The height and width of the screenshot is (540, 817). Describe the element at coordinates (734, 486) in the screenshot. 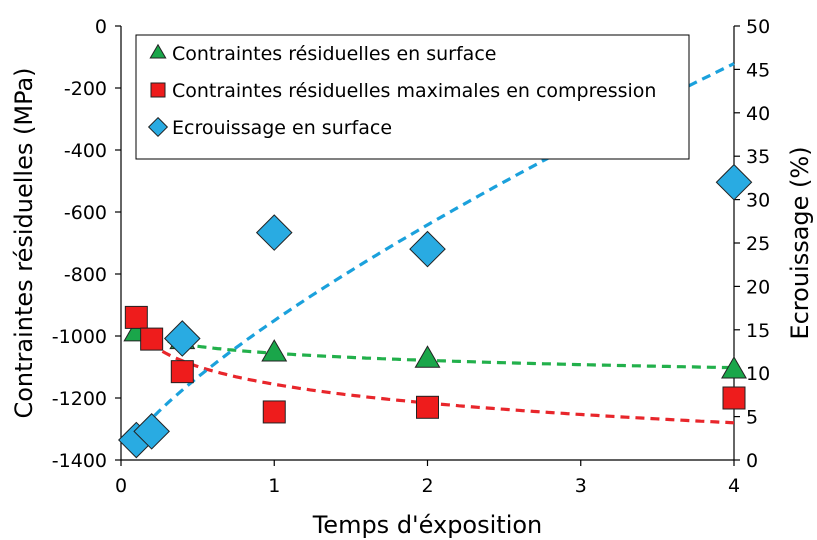

I see `x-tick-label: 4` at that location.